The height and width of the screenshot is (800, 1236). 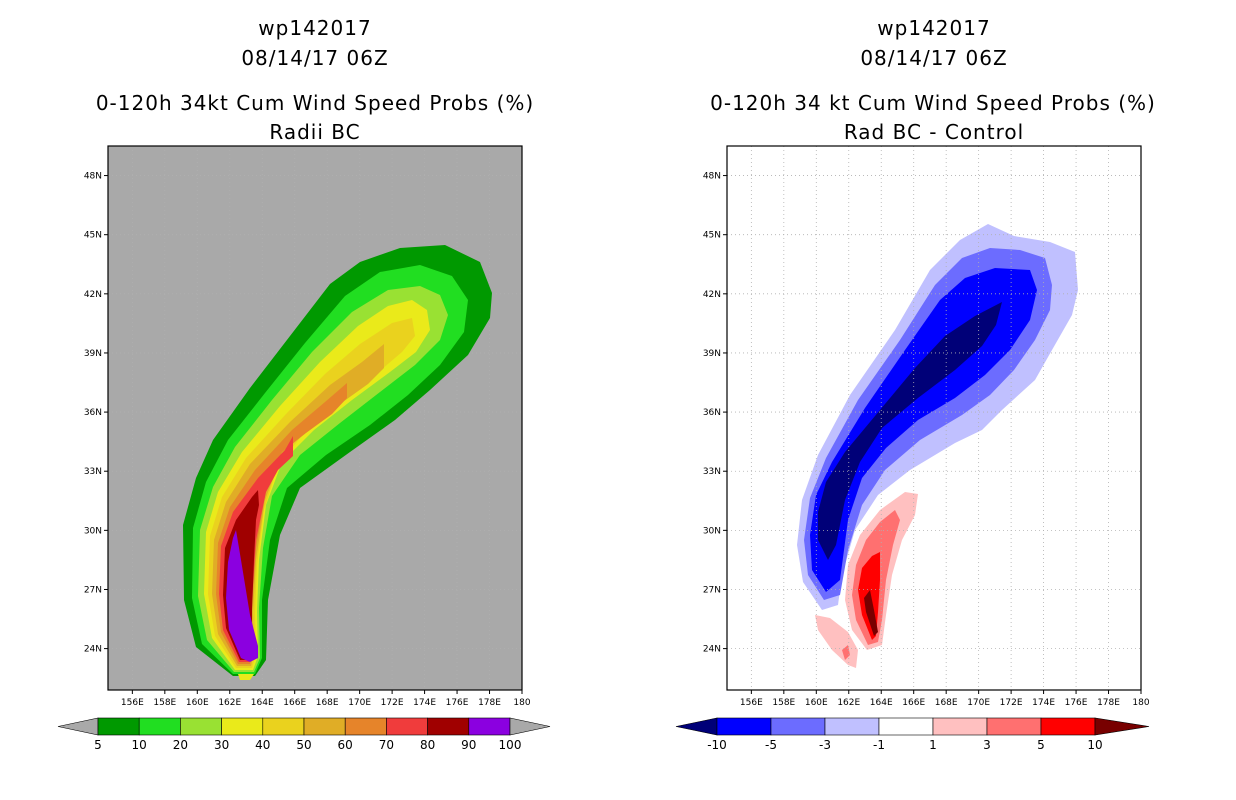 I want to click on right-lon-label: 170E, so click(x=978, y=703).